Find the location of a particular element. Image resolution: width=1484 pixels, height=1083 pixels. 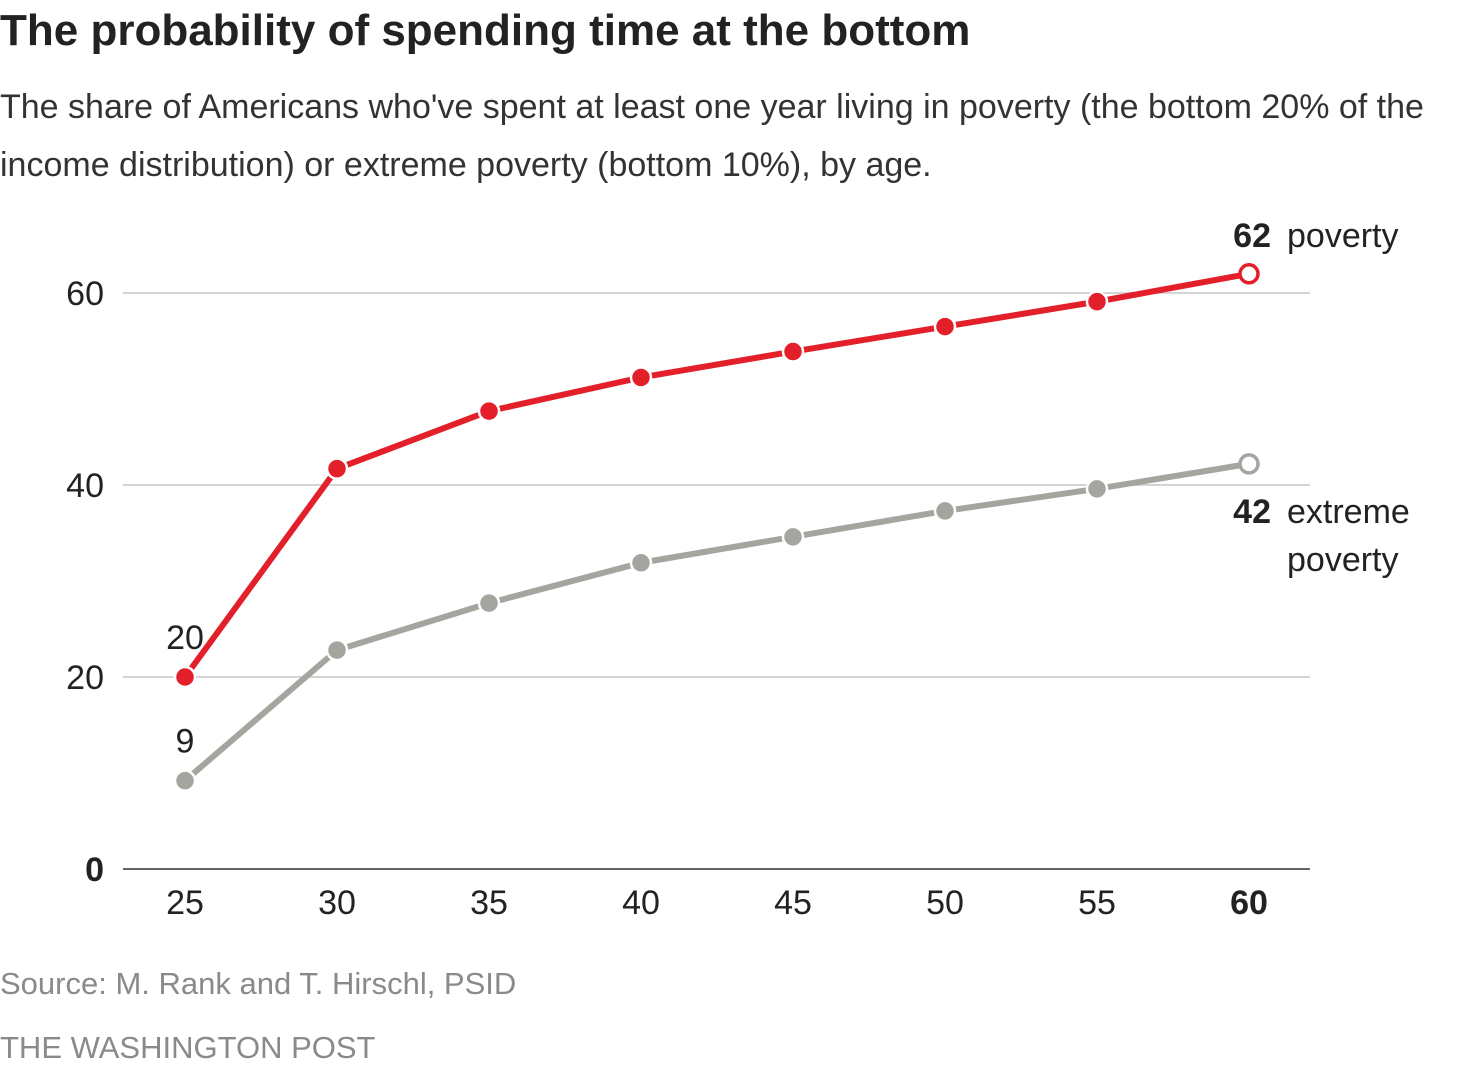

y-tick-label-40: 40 is located at coordinates (85, 486).